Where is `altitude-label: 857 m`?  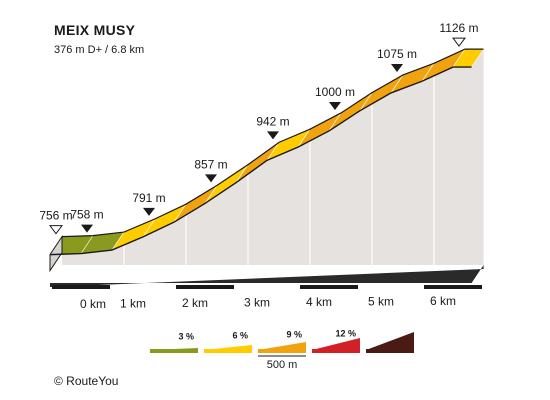 altitude-label: 857 m is located at coordinates (210, 164).